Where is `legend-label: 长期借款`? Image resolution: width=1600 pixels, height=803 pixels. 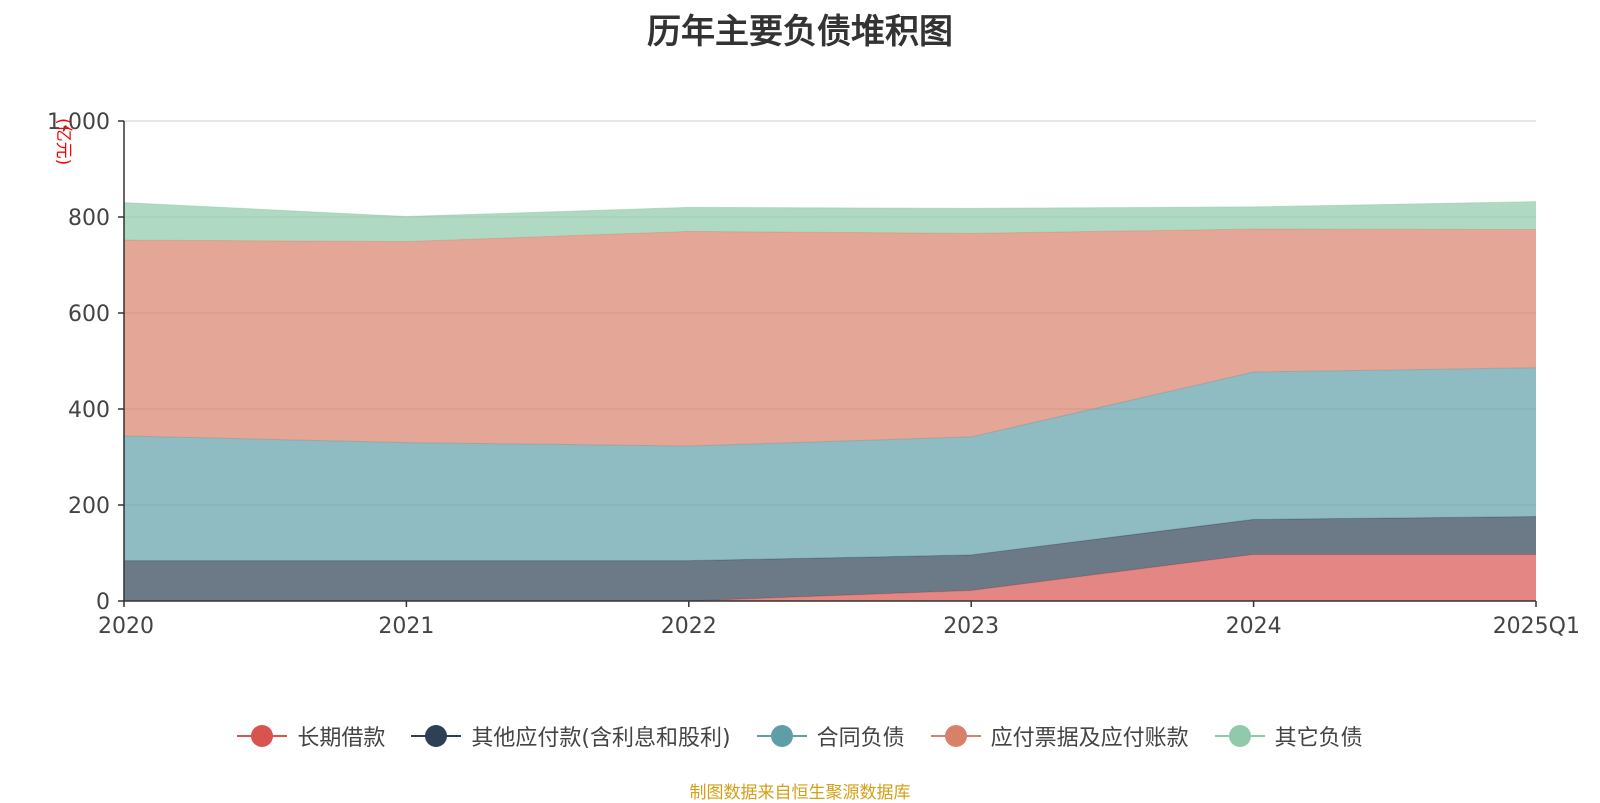
legend-label: 长期借款 is located at coordinates (341, 738).